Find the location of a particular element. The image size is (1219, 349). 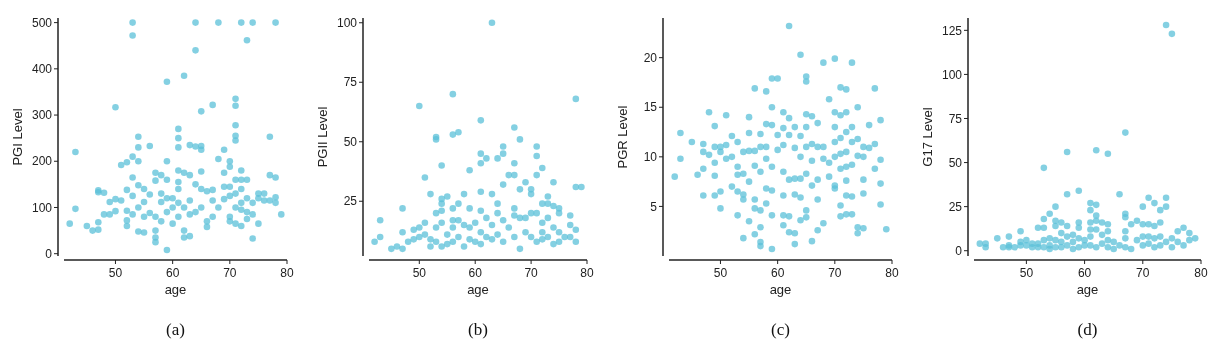

y-tick-label: 400 is located at coordinates (42, 69).